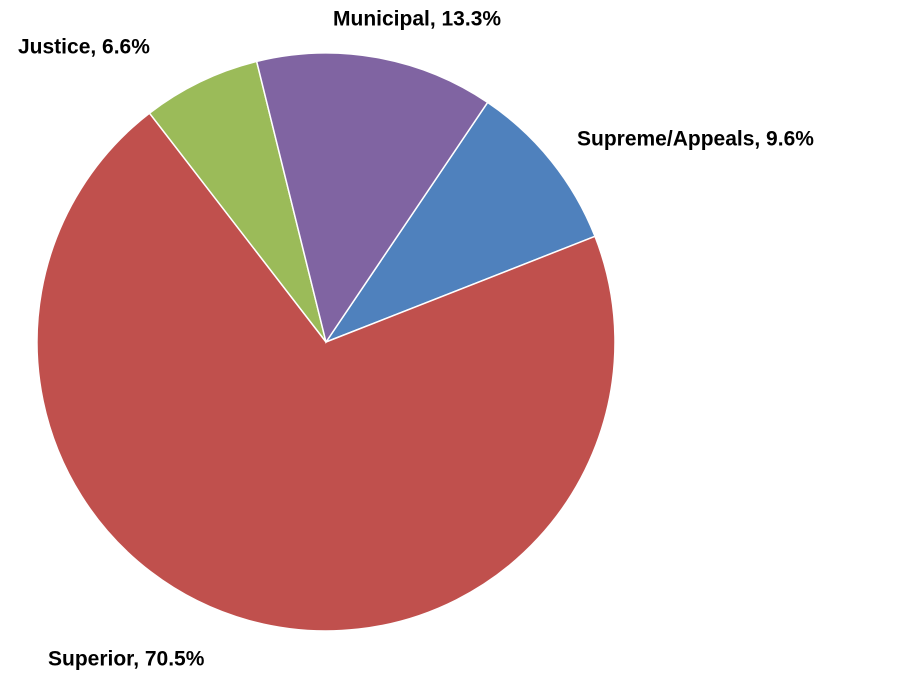  What do you see at coordinates (695, 139) in the screenshot?
I see `slice-label: Supreme/Appeals, 9.6%` at bounding box center [695, 139].